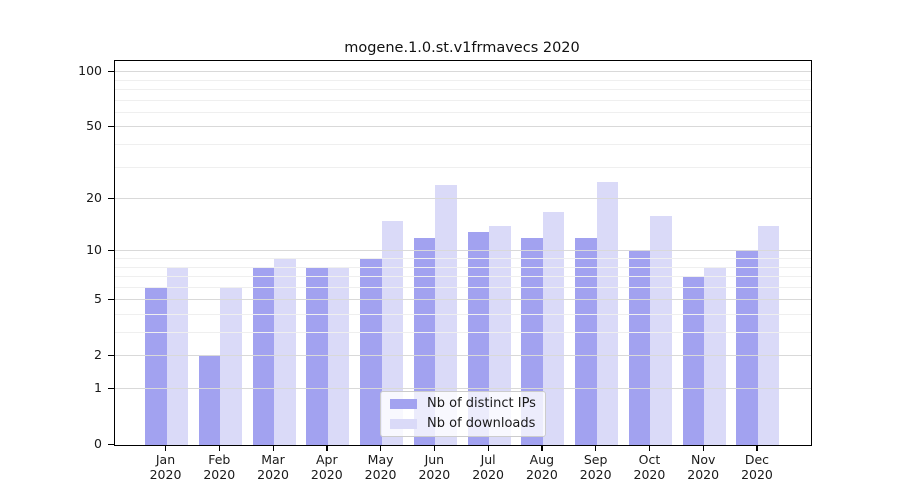 This screenshot has width=900, height=500. I want to click on chart-title: mogene.1.0.st.v1frmavecs 2020, so click(462, 48).